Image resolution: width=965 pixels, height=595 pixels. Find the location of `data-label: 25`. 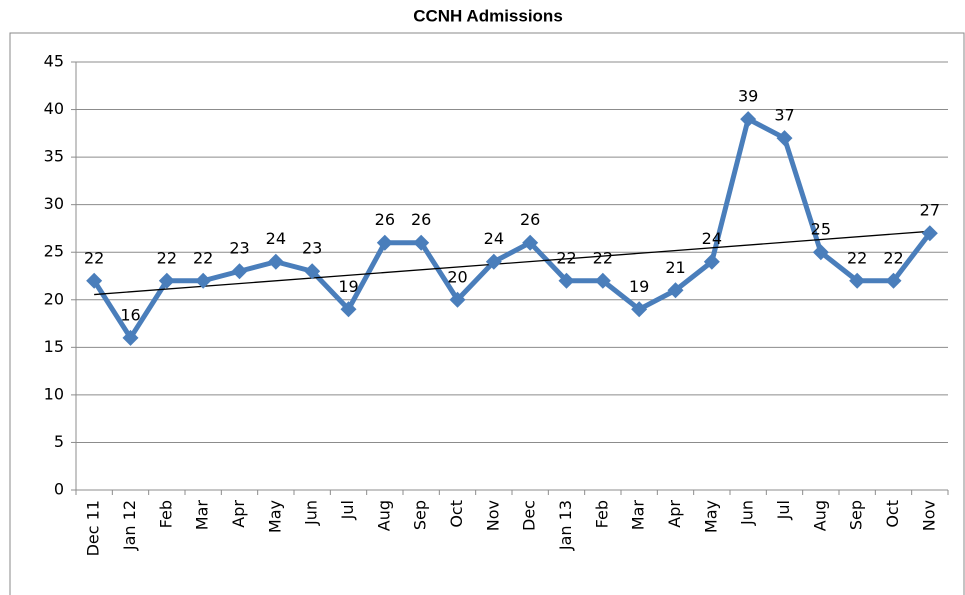

data-label: 25 is located at coordinates (821, 229).